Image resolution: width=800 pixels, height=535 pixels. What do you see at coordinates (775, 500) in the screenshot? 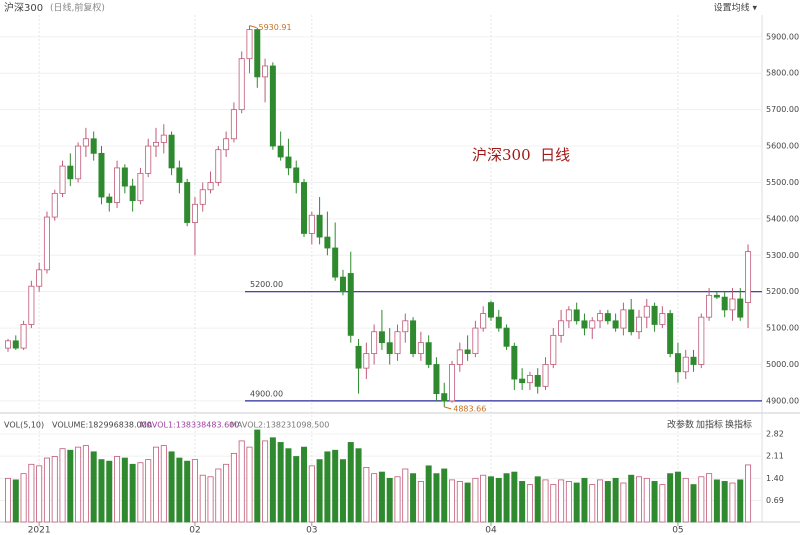
I see `y-tick-label: 0.69` at bounding box center [775, 500].